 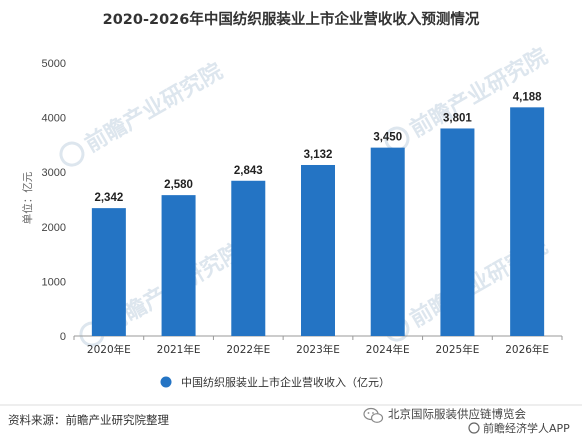 I want to click on legend: 中国纺织服装业上市企业营收收入（亿元）, so click(x=275, y=382).